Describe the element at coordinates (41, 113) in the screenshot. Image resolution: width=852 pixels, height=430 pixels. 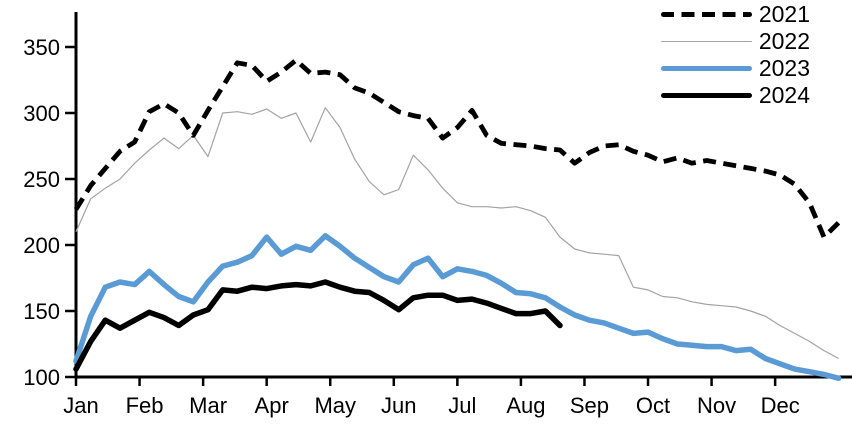
I see `y-tick-label-300: 300` at that location.